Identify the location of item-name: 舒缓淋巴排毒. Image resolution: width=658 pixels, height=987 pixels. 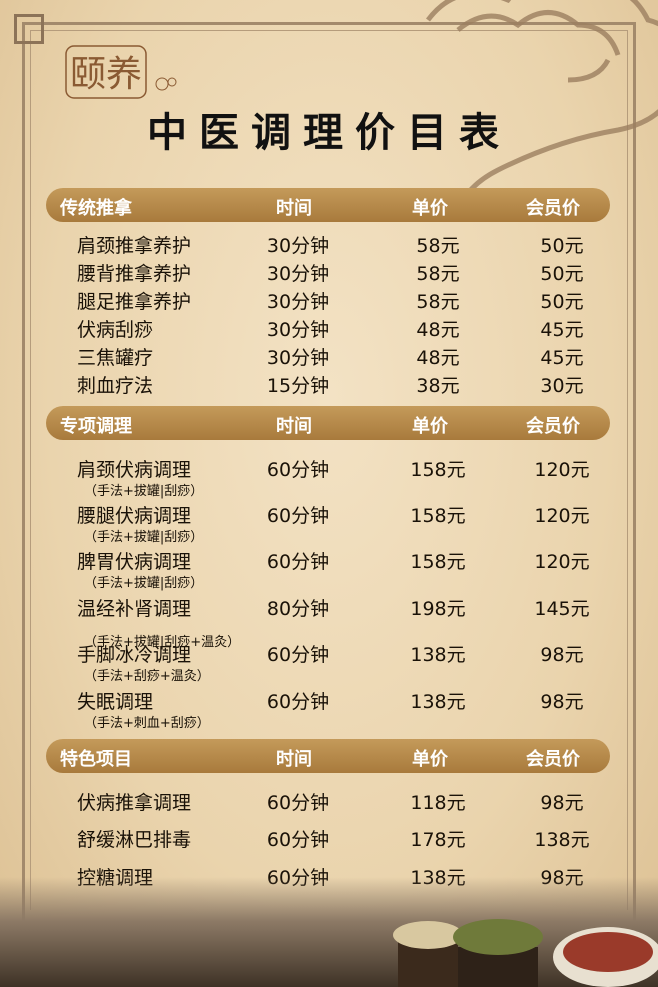
(134, 840).